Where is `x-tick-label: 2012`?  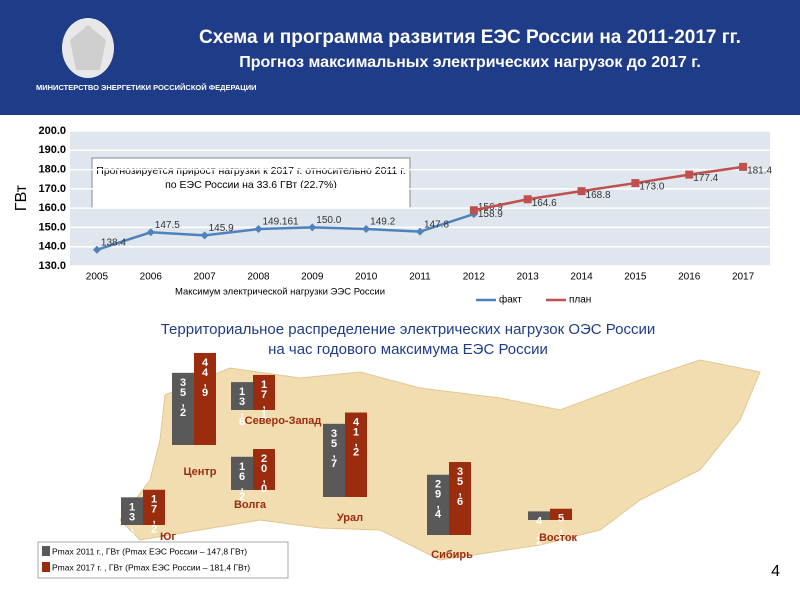 x-tick-label: 2012 is located at coordinates (474, 277).